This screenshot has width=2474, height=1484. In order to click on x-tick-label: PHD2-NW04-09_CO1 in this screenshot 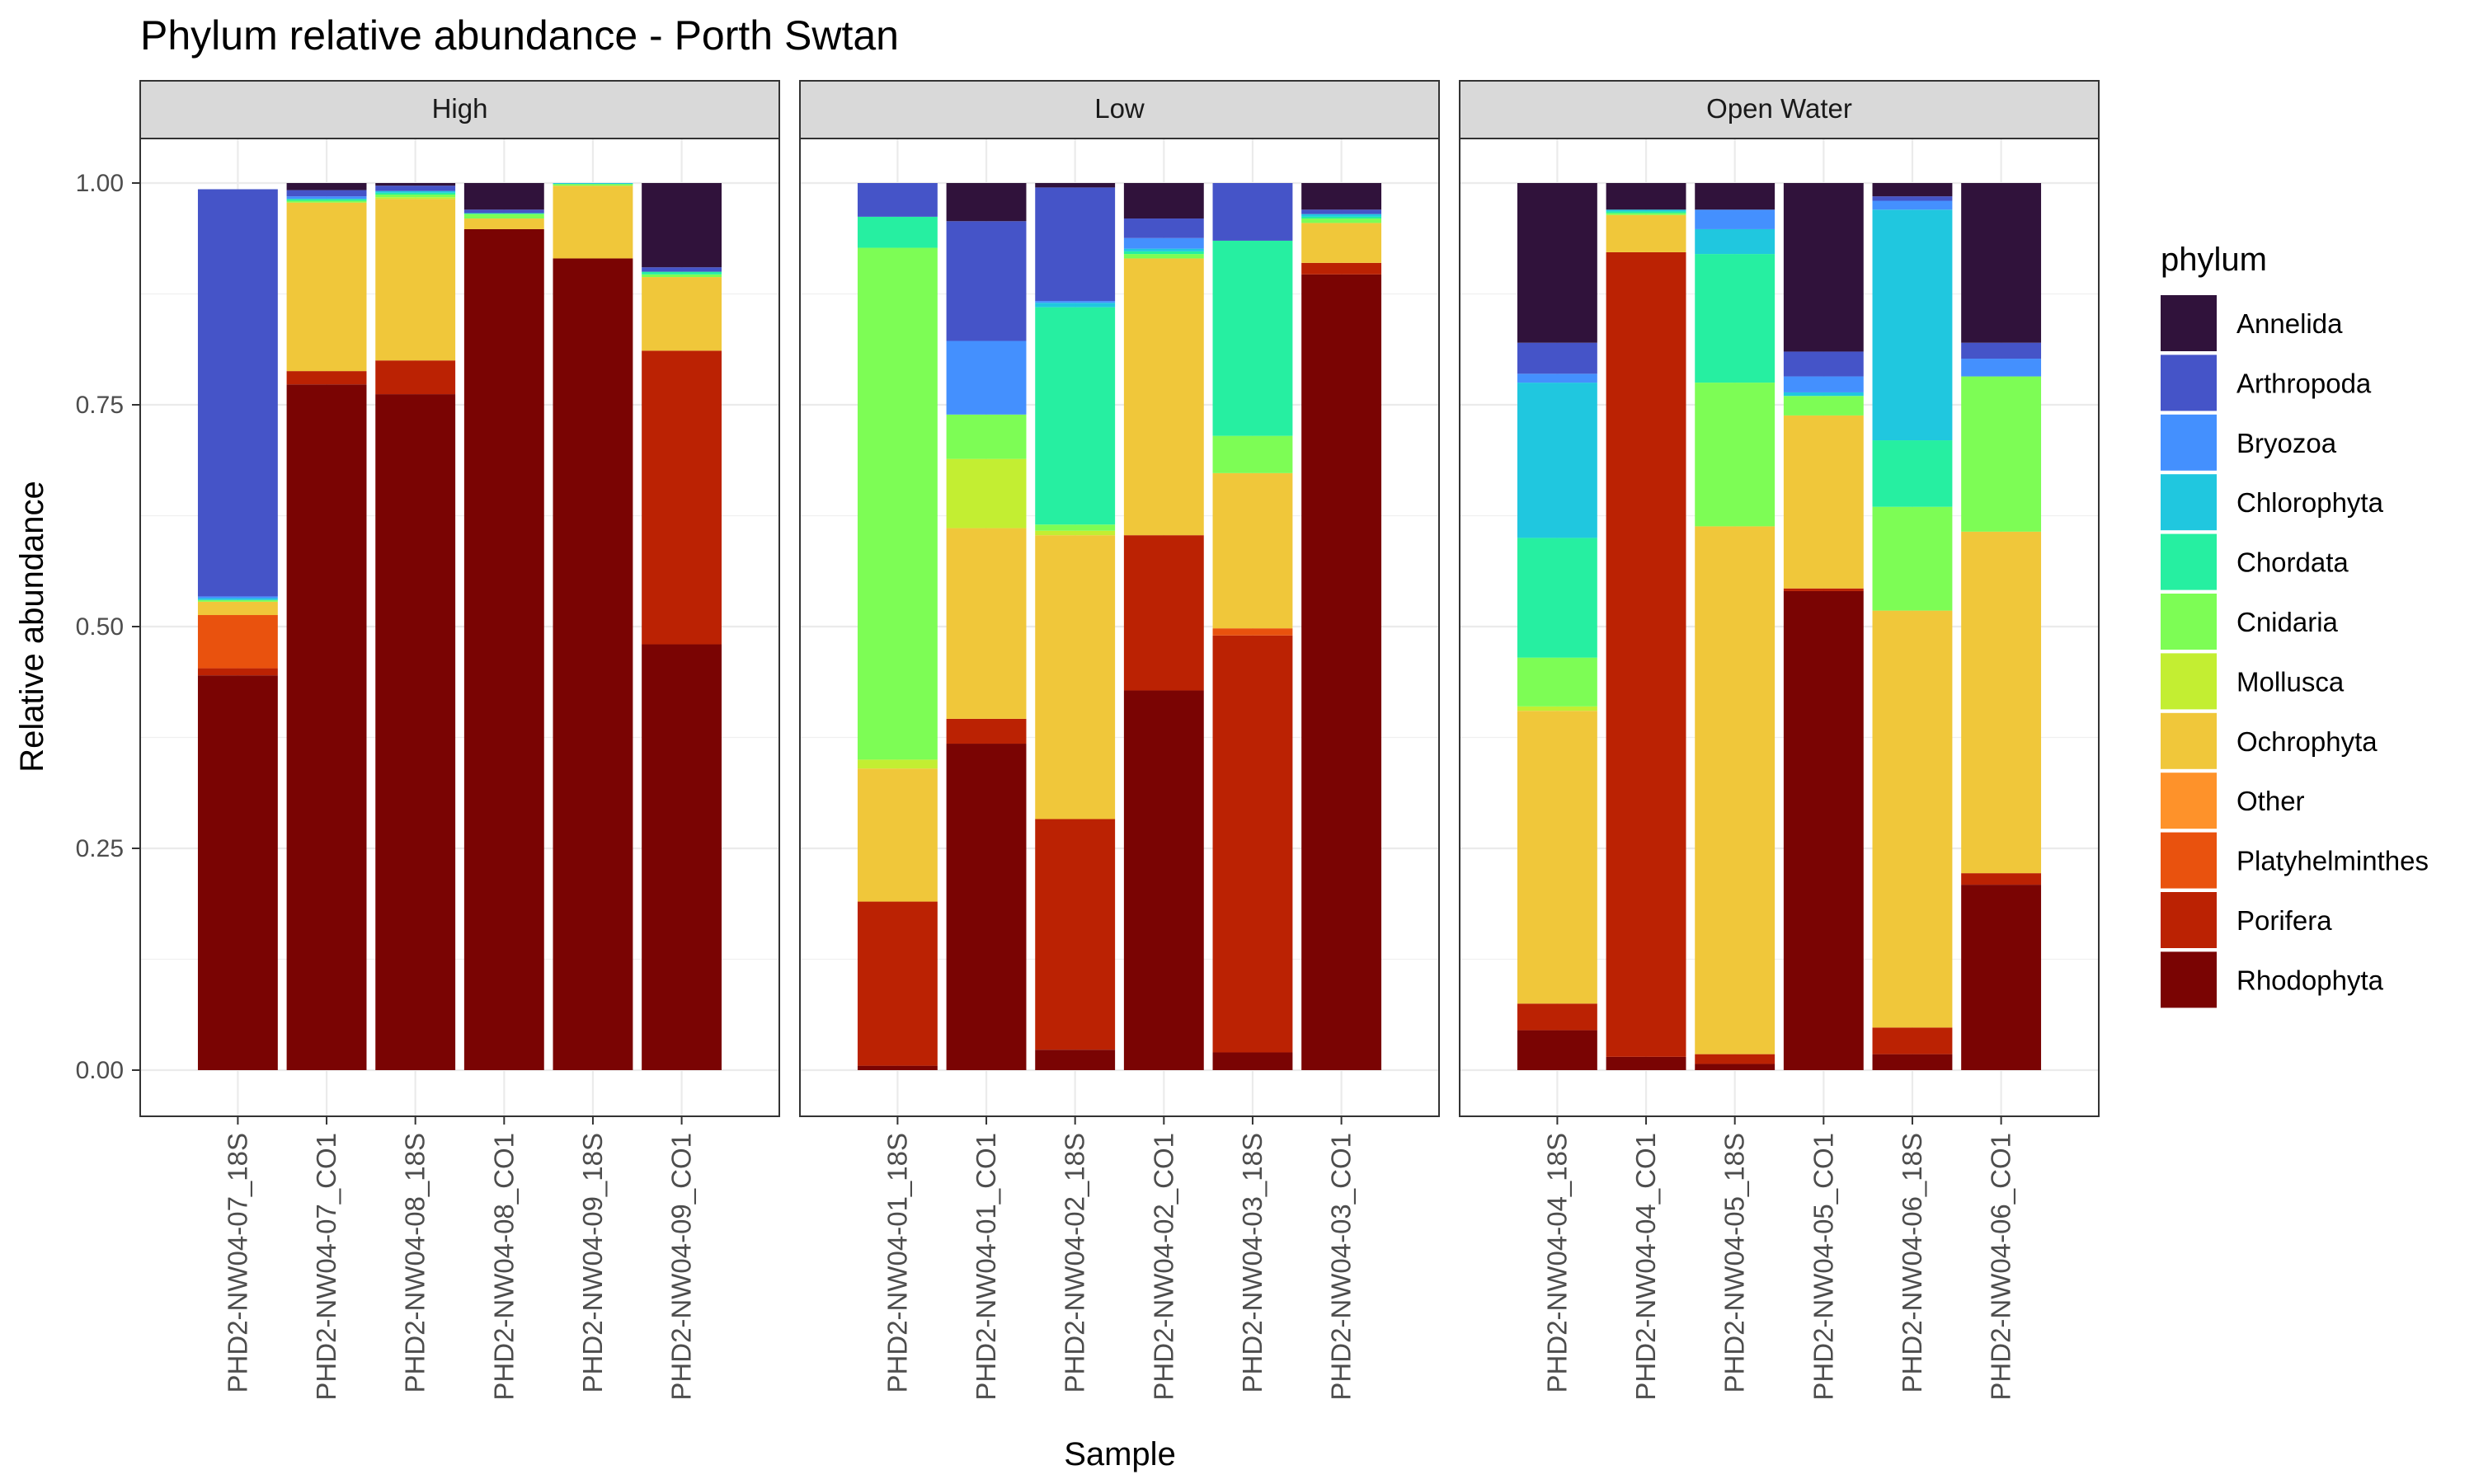, I will do `click(681, 1267)`.